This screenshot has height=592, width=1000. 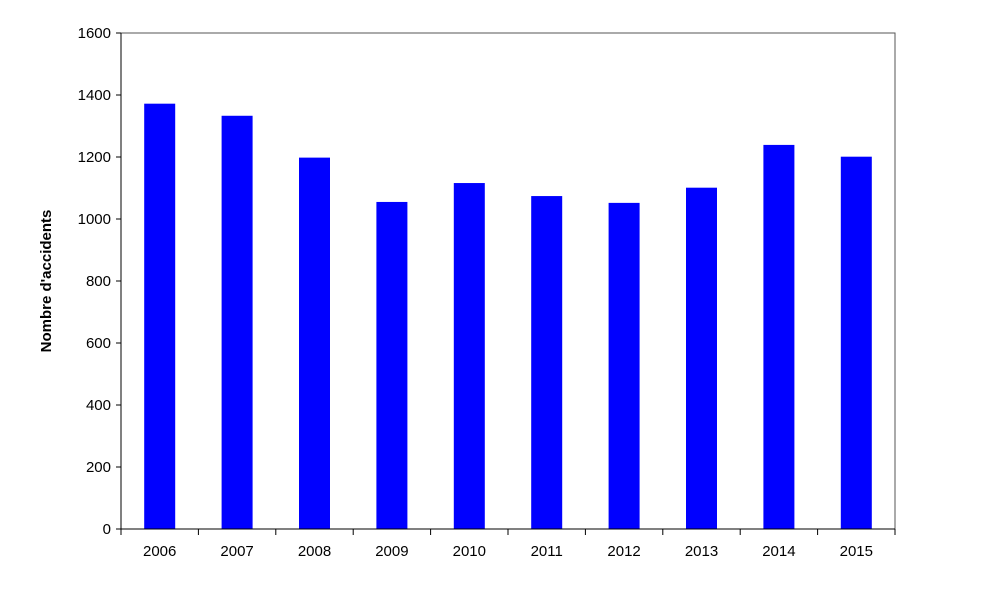 I want to click on bar-2014, so click(x=779, y=336).